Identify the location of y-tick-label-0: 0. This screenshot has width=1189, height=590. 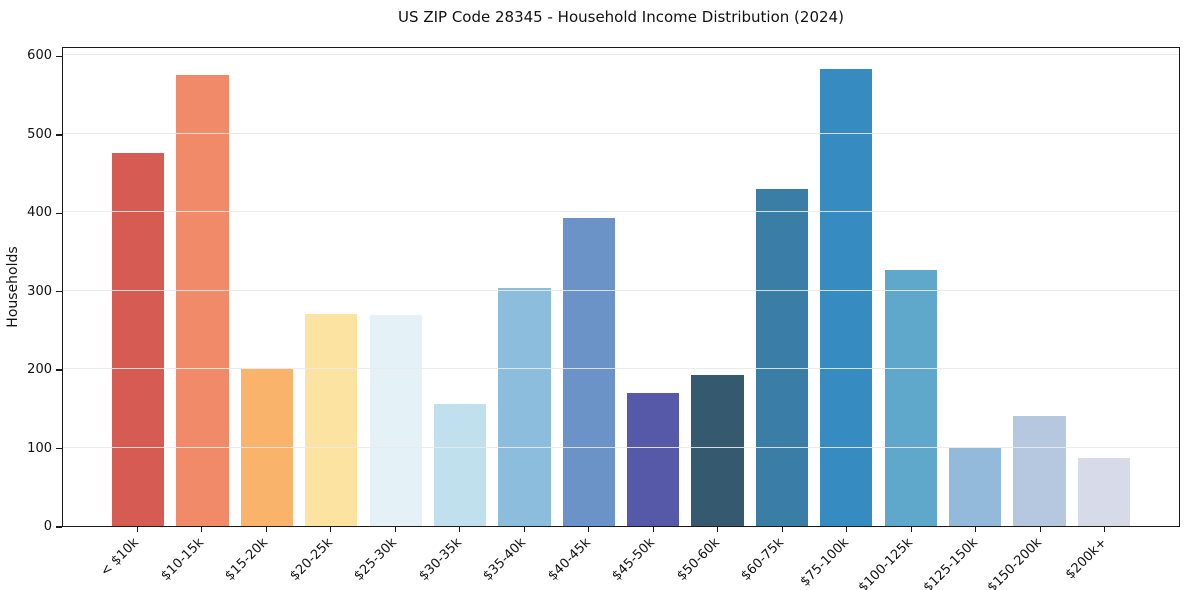
(47, 526).